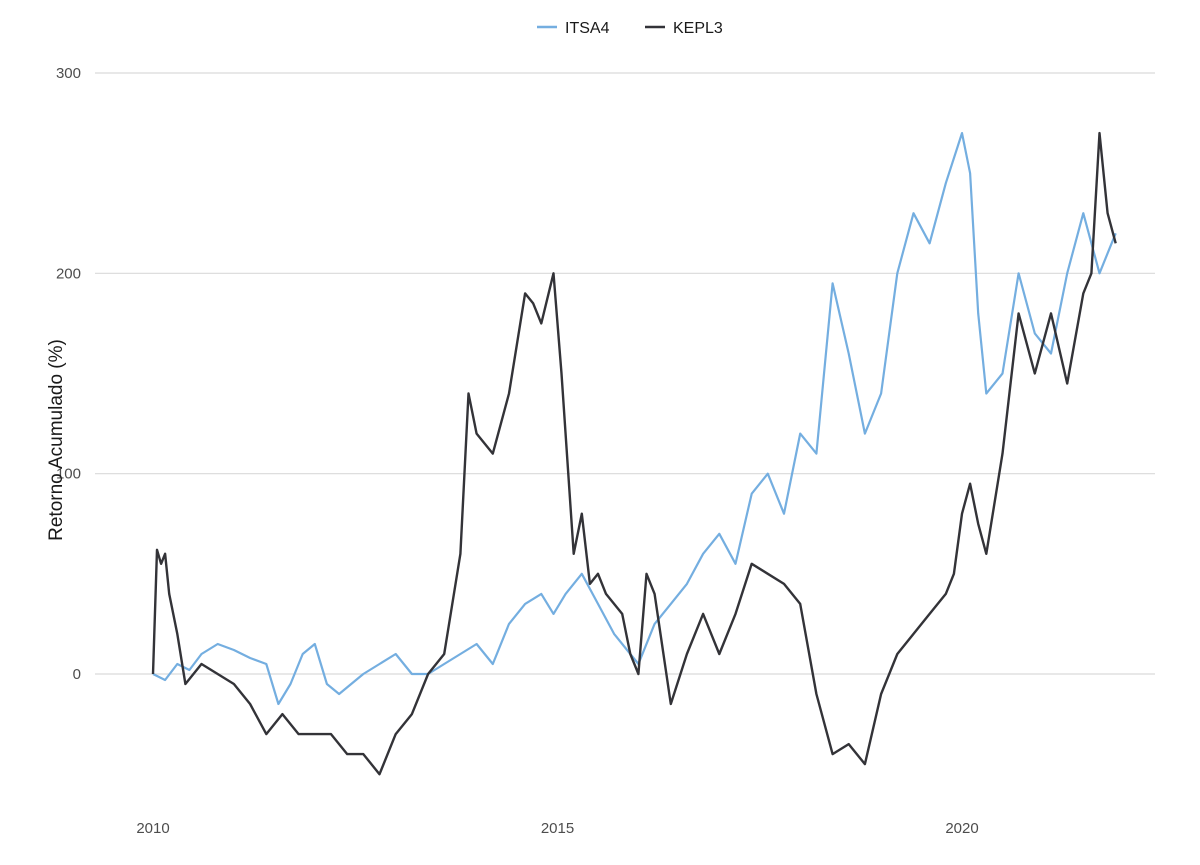  I want to click on y-axis-ticks: 0 100 200 300, so click(68, 374).